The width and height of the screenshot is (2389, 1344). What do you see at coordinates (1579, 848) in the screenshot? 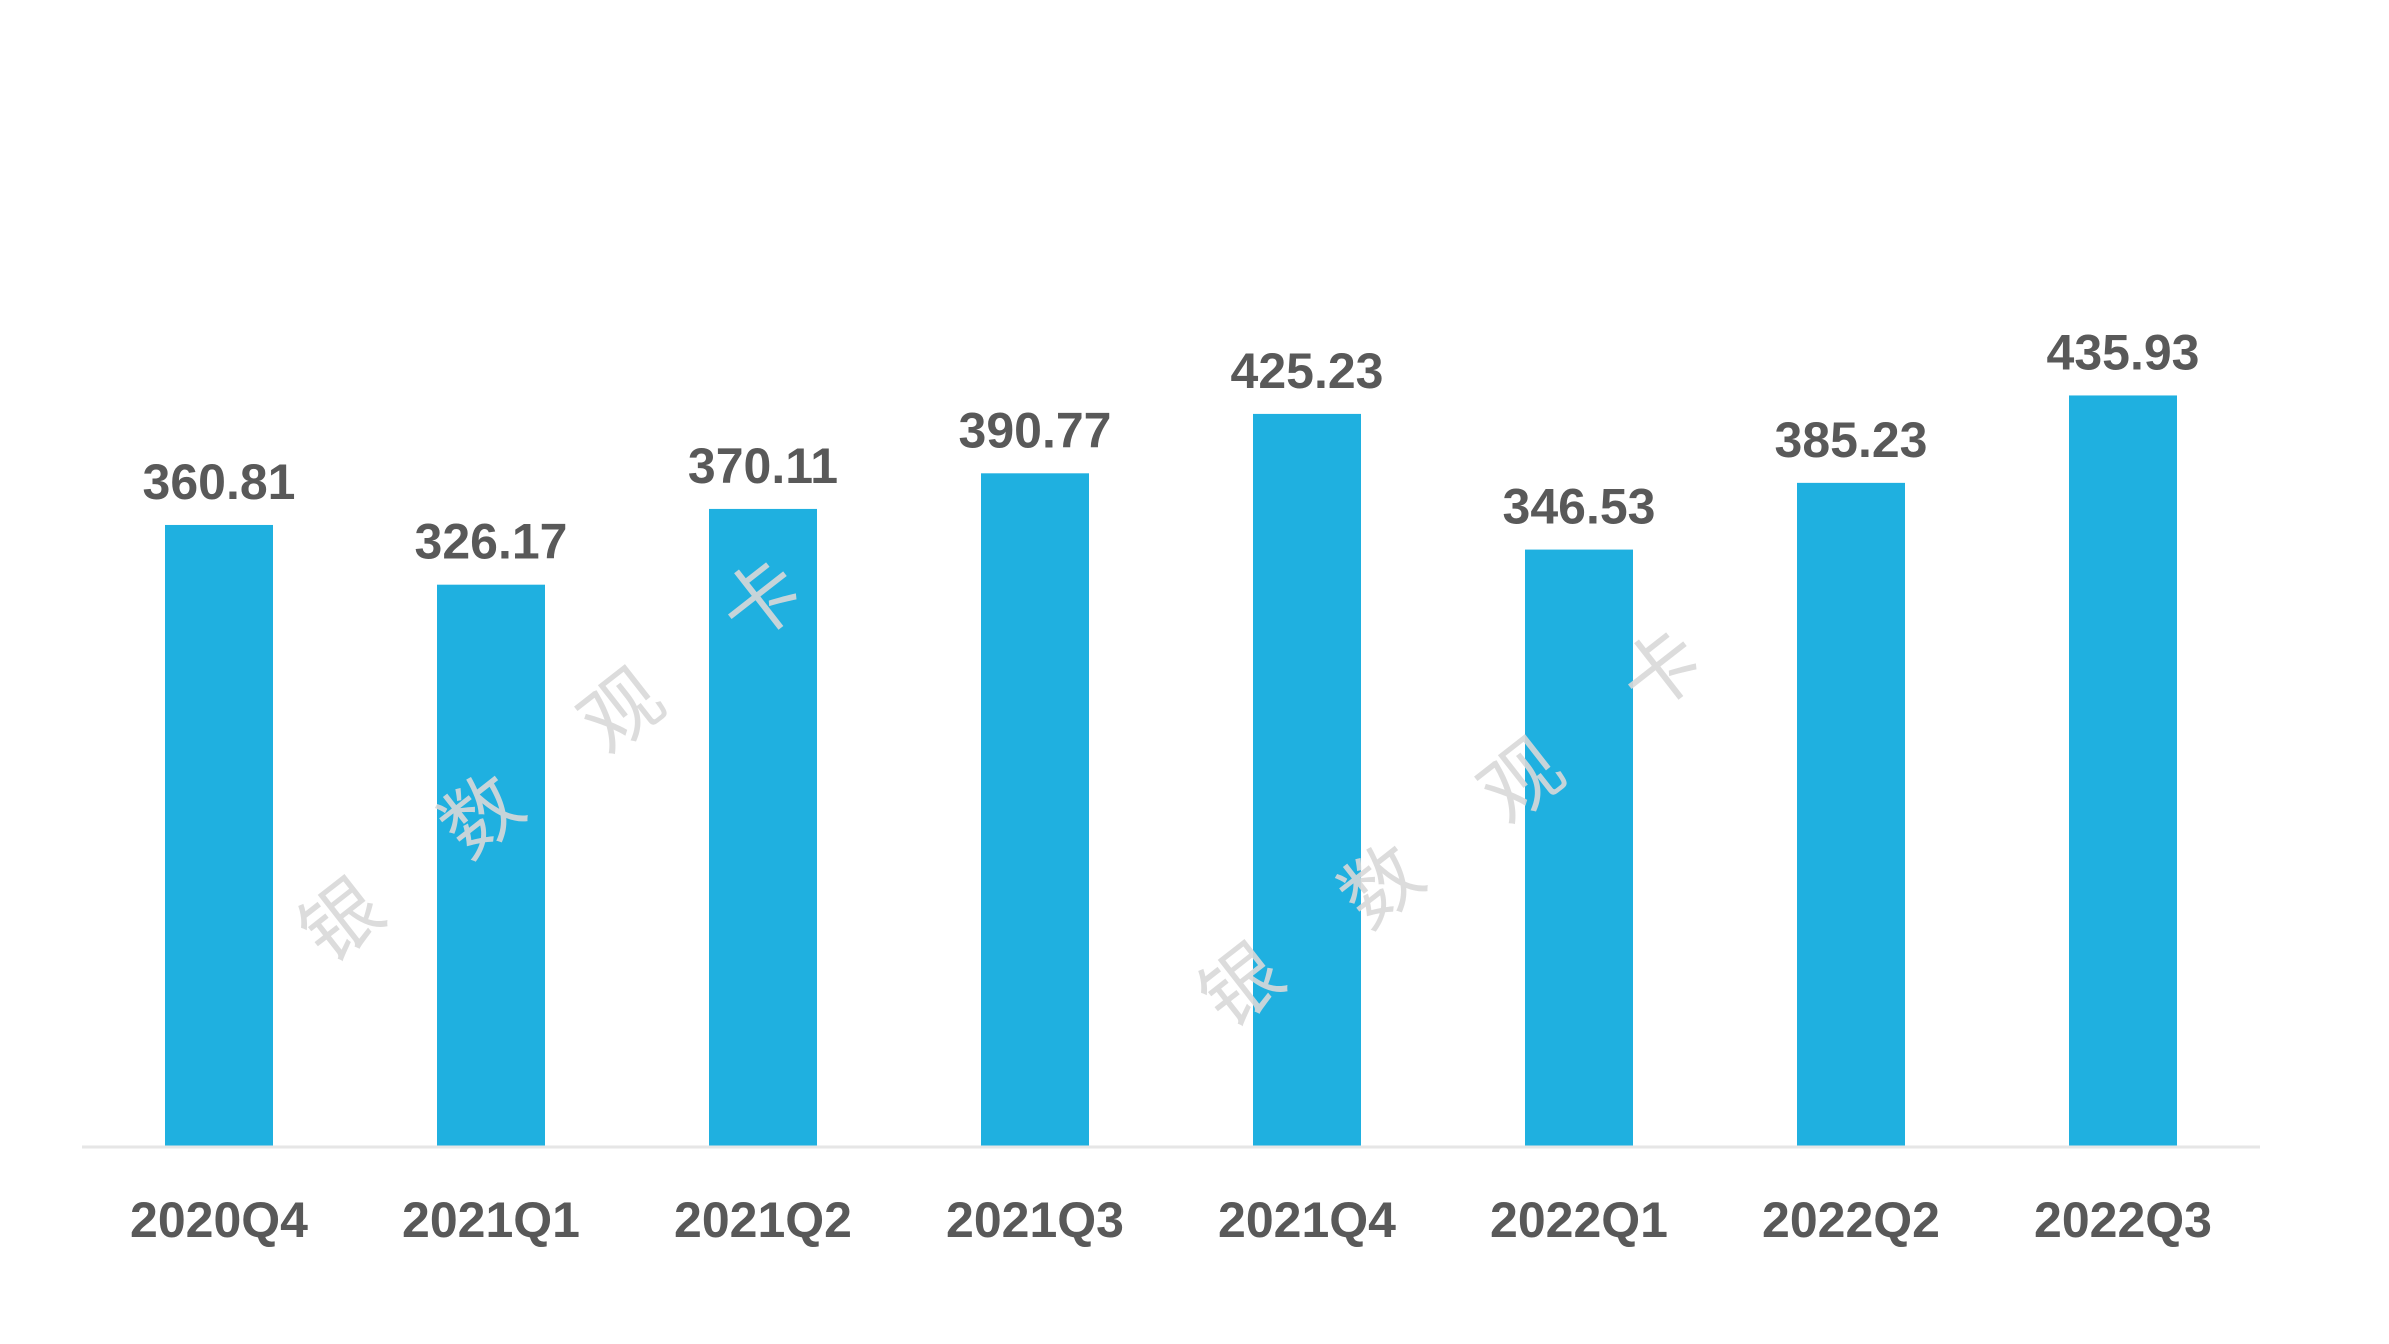
I see `bar-2022Q1` at bounding box center [1579, 848].